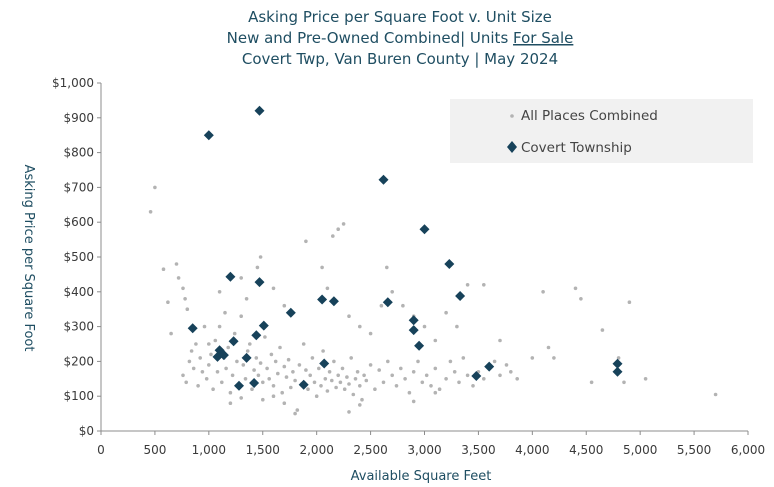  Describe the element at coordinates (78, 327) in the screenshot. I see `y-tick-label: $300` at that location.